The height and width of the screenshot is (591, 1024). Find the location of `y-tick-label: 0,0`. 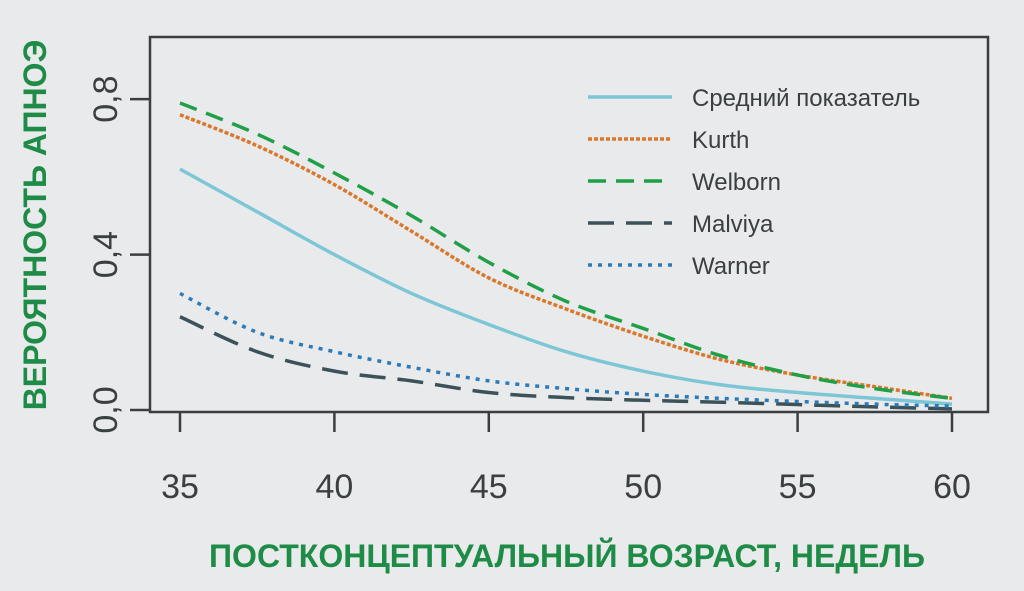

y-tick-label: 0,0 is located at coordinates (106, 409).